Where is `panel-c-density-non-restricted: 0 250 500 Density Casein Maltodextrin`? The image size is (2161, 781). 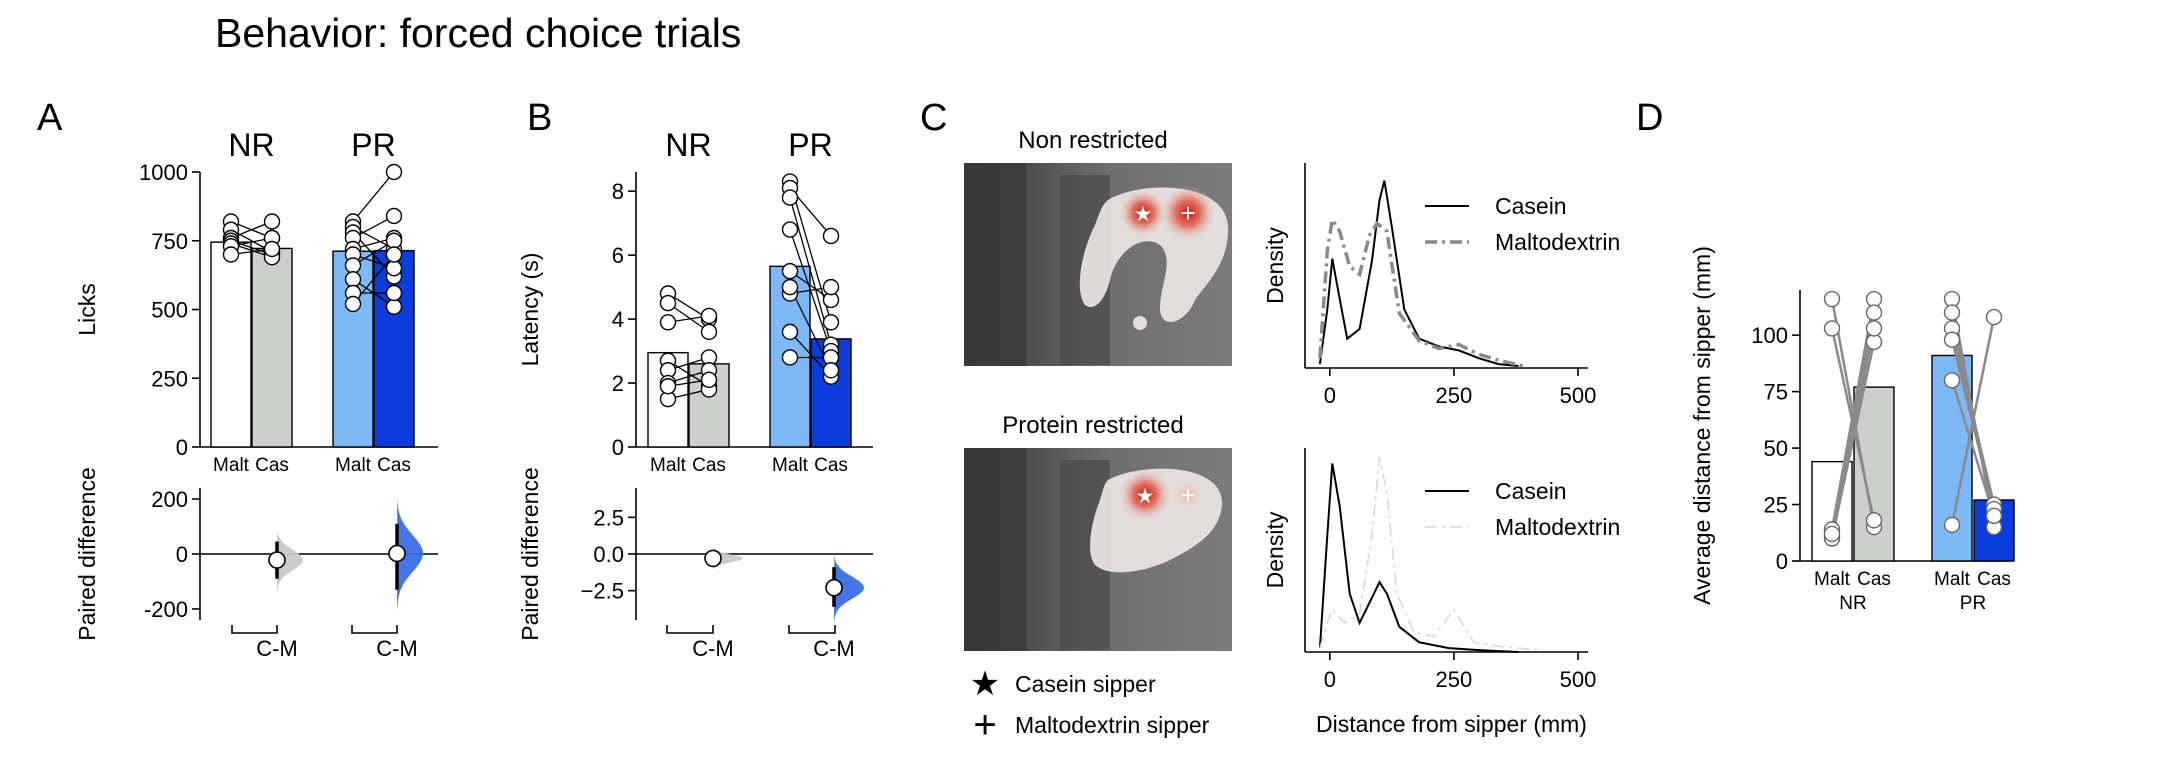
panel-c-density-non-restricted: 0 250 500 Density Casein Maltodextrin is located at coordinates (1441, 285).